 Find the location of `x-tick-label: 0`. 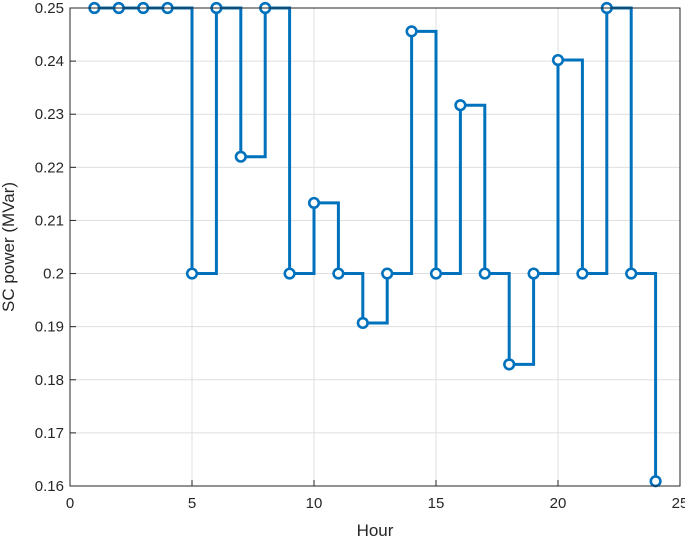

x-tick-label: 0 is located at coordinates (70, 503).